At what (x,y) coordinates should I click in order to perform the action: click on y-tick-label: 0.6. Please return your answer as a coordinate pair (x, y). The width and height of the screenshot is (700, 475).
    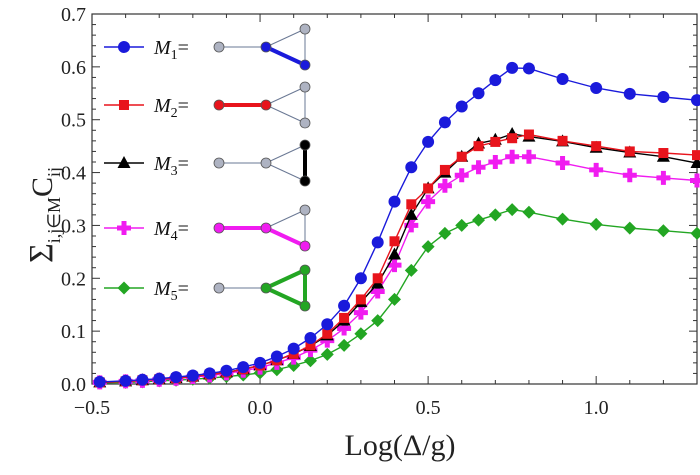
    Looking at the image, I should click on (73, 68).